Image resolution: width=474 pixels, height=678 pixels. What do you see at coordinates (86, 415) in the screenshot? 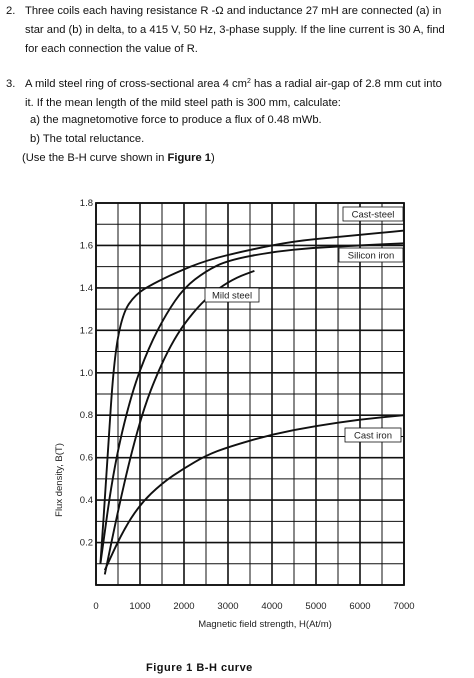
I see `y-tick-label: 0.8` at bounding box center [86, 415].